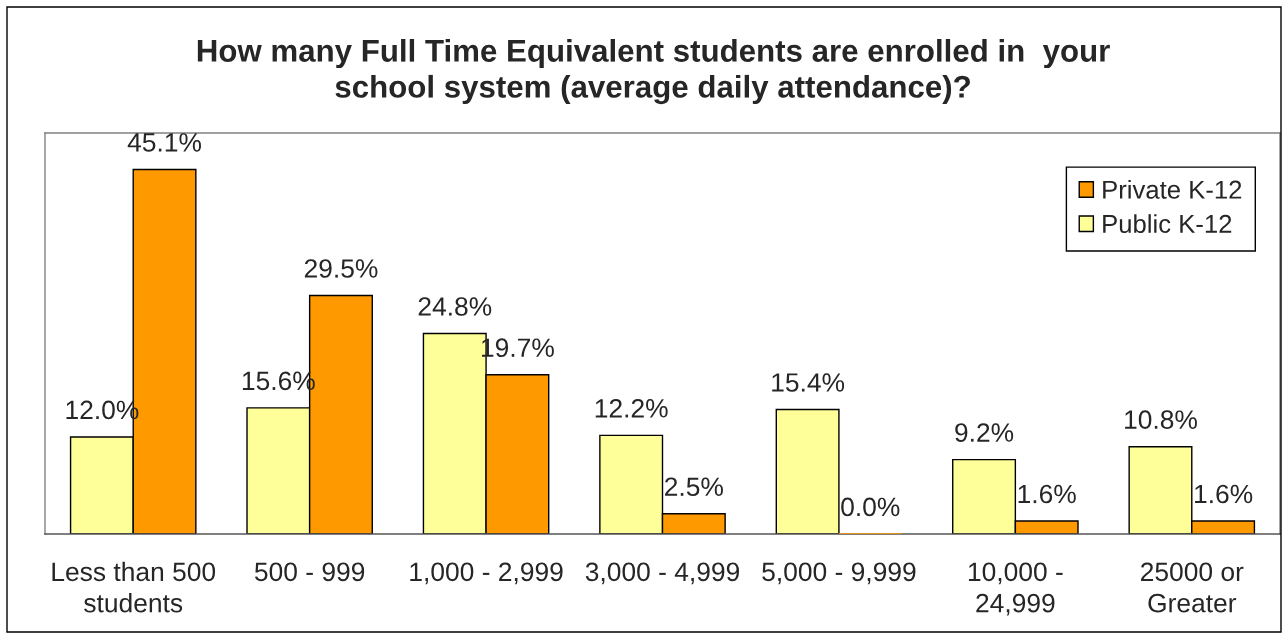 This screenshot has height=639, width=1288. I want to click on data-label: 29.5%, so click(341, 268).